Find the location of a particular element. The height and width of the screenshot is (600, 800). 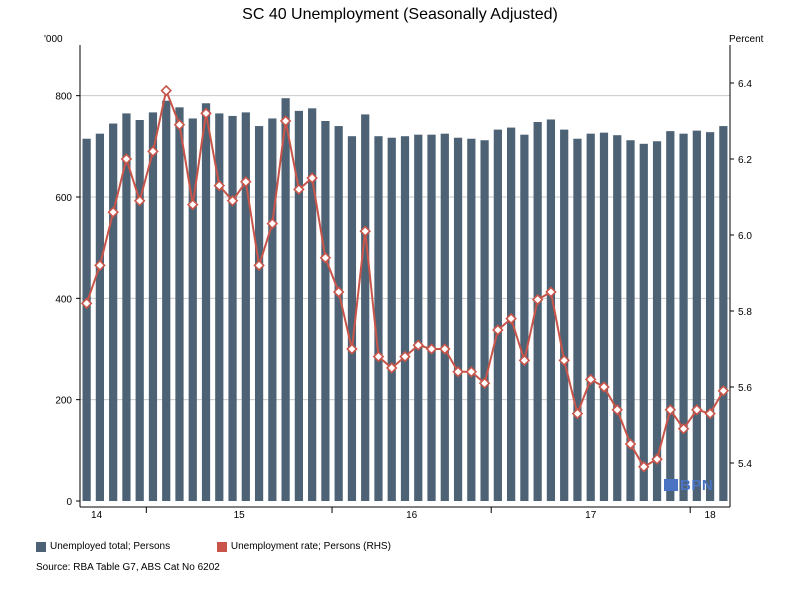

left-axis-tick-label: 0 is located at coordinates (69, 502).